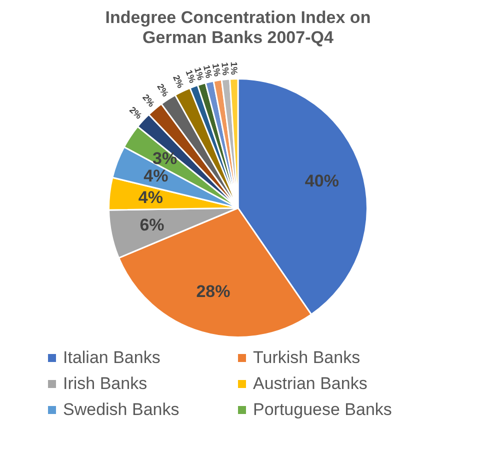 The height and width of the screenshot is (458, 477). Describe the element at coordinates (105, 384) in the screenshot. I see `legend-label: Irish Banks` at that location.